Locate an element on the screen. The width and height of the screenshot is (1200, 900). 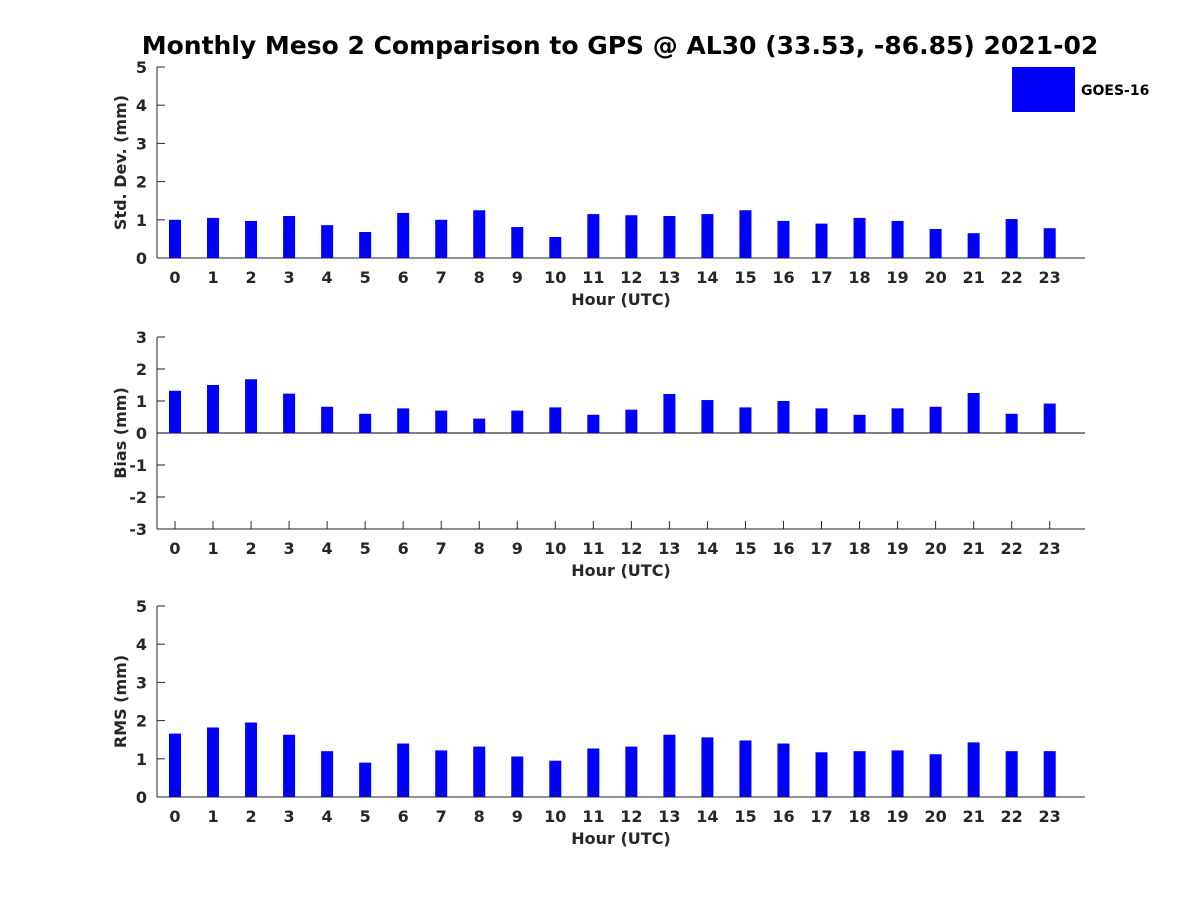
legend-label: GOES-16 is located at coordinates (1115, 91).